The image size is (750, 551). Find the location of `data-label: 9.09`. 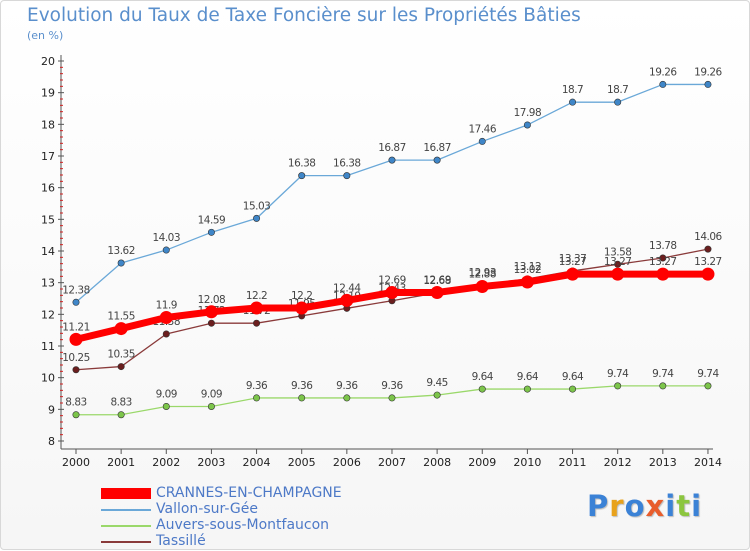

data-label: 9.09 is located at coordinates (211, 394).